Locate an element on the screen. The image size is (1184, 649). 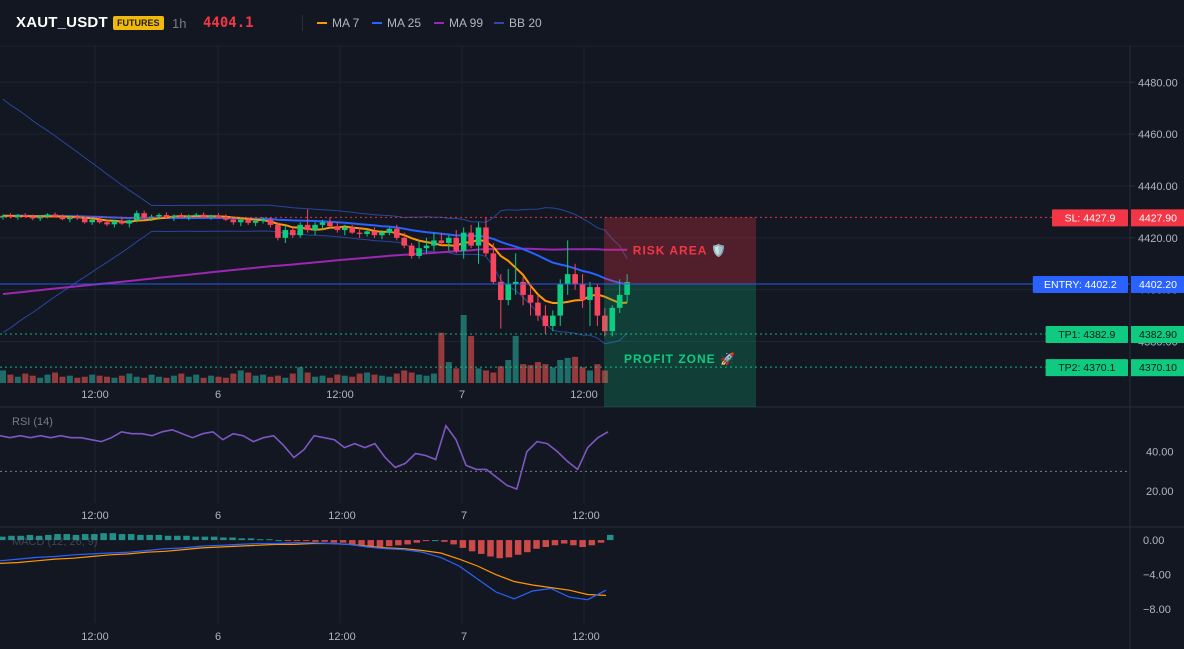
legend-item-ma25: MA 25 is located at coordinates (396, 23).